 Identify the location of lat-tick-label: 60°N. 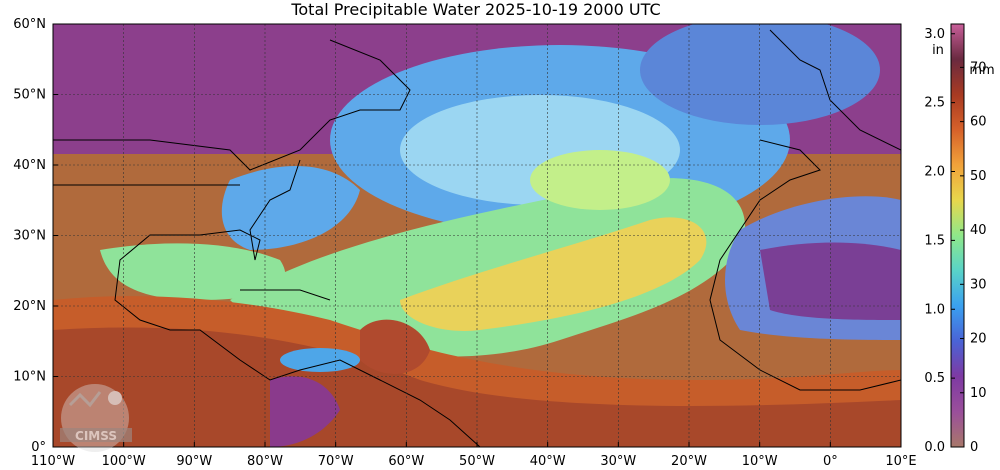
(29, 24).